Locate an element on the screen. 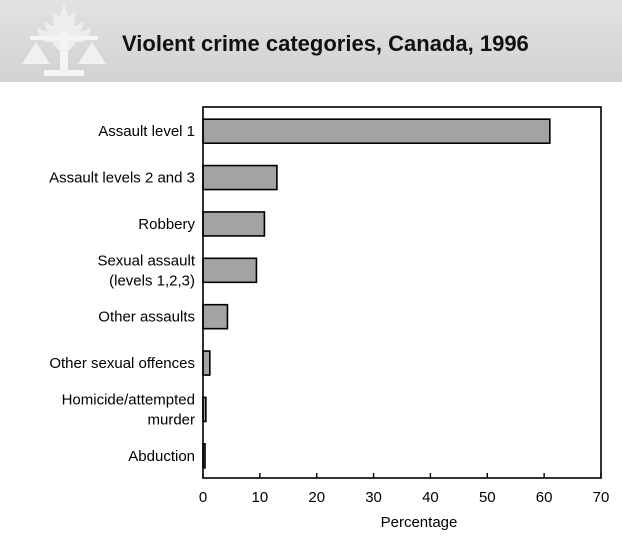 The width and height of the screenshot is (622, 537). x-tick-label-2: 20 is located at coordinates (316, 497).